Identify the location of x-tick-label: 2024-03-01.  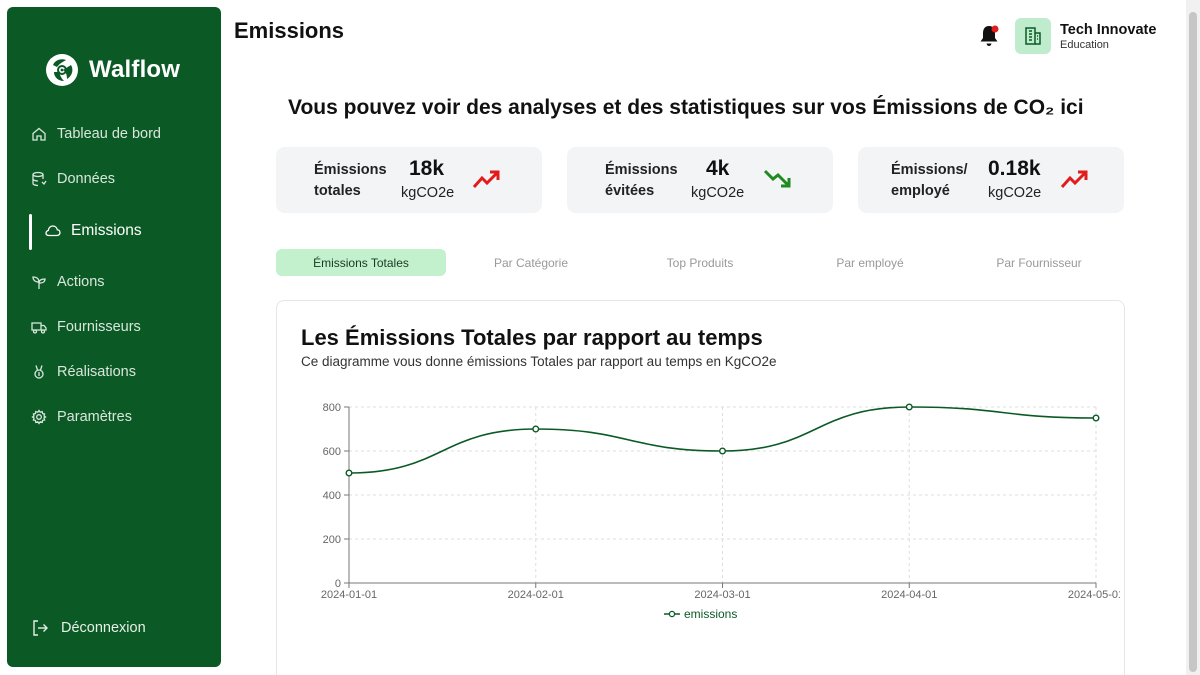
(722, 595).